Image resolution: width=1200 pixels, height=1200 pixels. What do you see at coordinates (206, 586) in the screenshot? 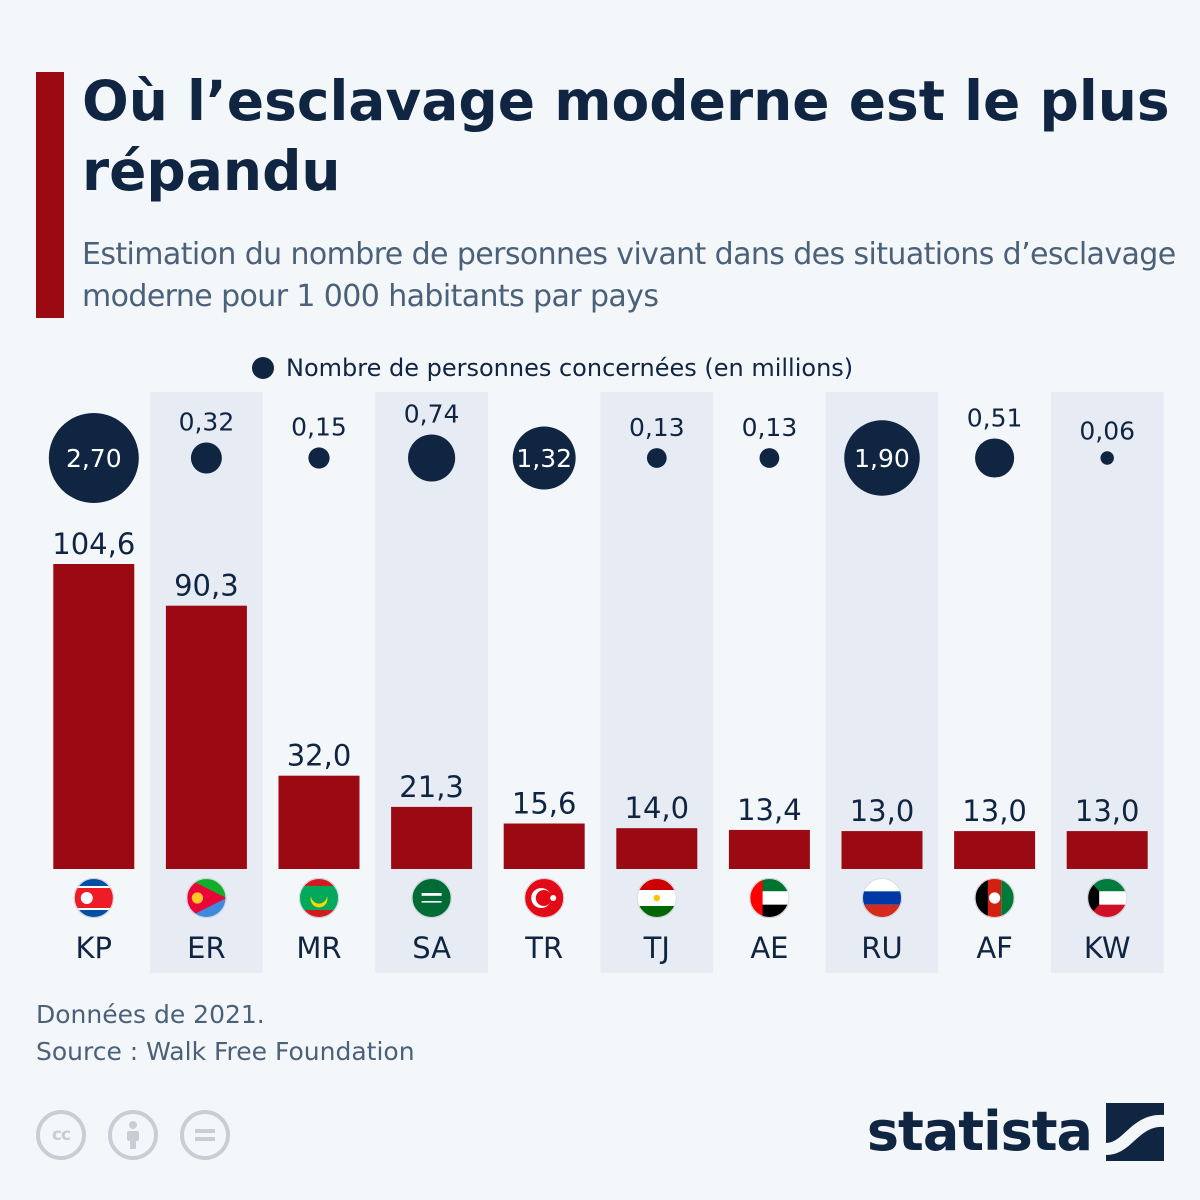
I see `bar-value-label: 90,3` at bounding box center [206, 586].